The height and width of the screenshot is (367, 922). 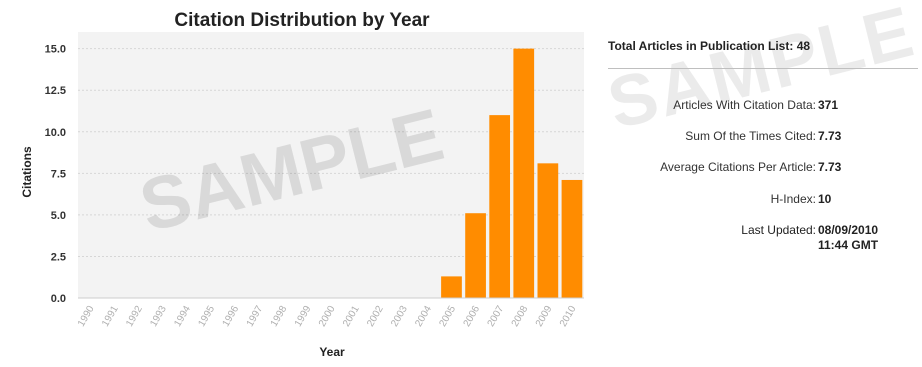 I want to click on x-tick-label: 1993, so click(x=158, y=316).